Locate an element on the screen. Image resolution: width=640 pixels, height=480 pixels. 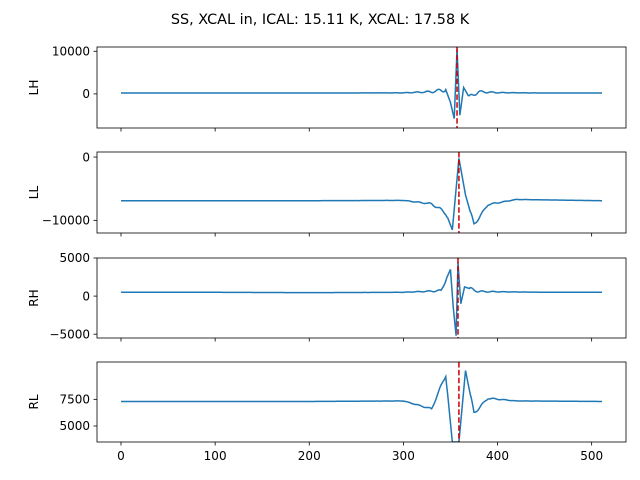
y-axis-label: RL is located at coordinates (34, 401).